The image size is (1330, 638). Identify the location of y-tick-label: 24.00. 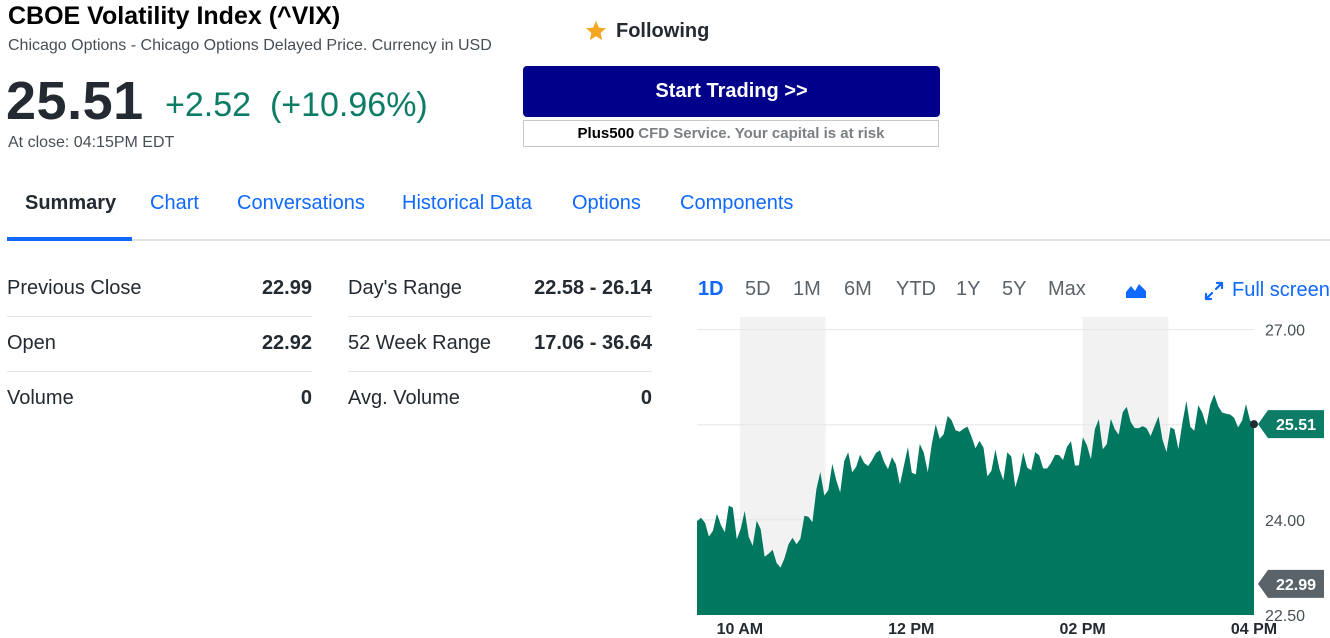
(1285, 521).